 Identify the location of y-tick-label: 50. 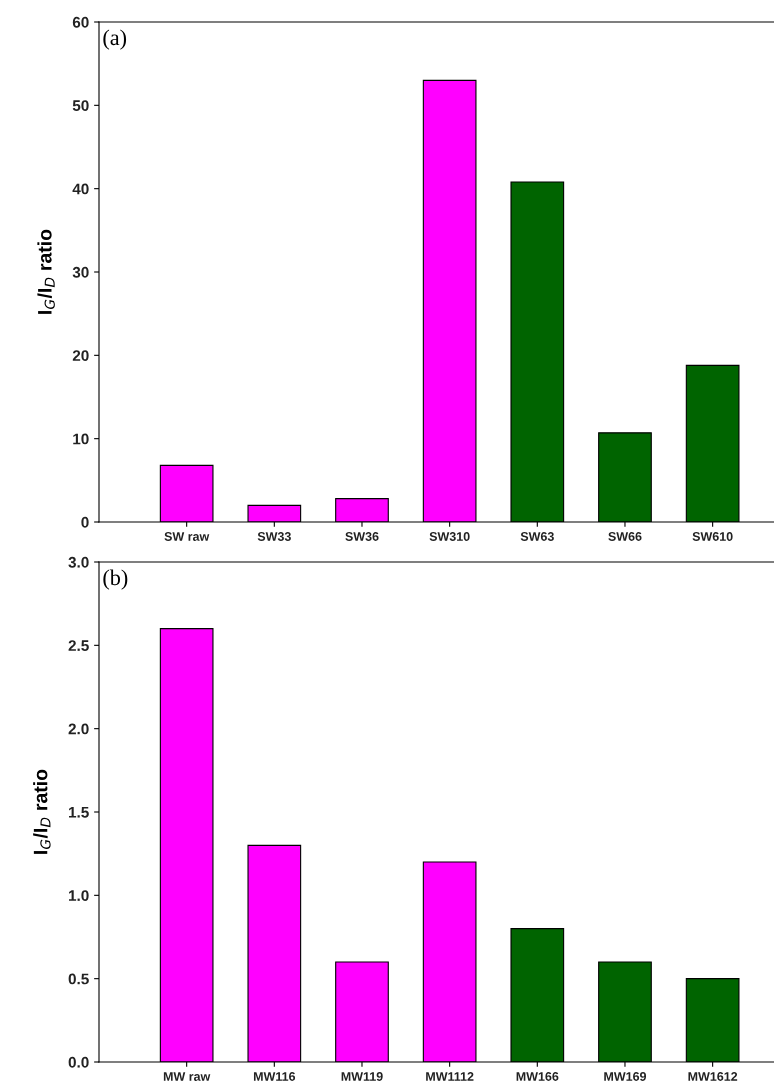
(80, 106).